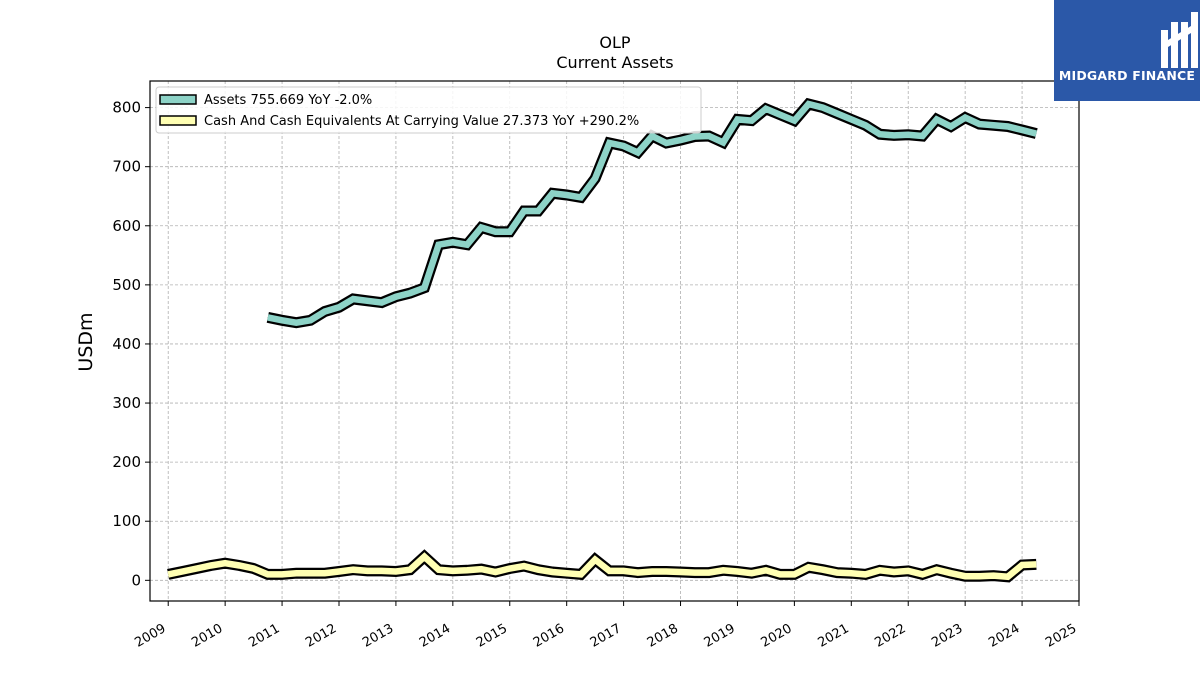 This screenshot has height=675, width=1200. I want to click on x-tick-label: 2023, so click(947, 636).